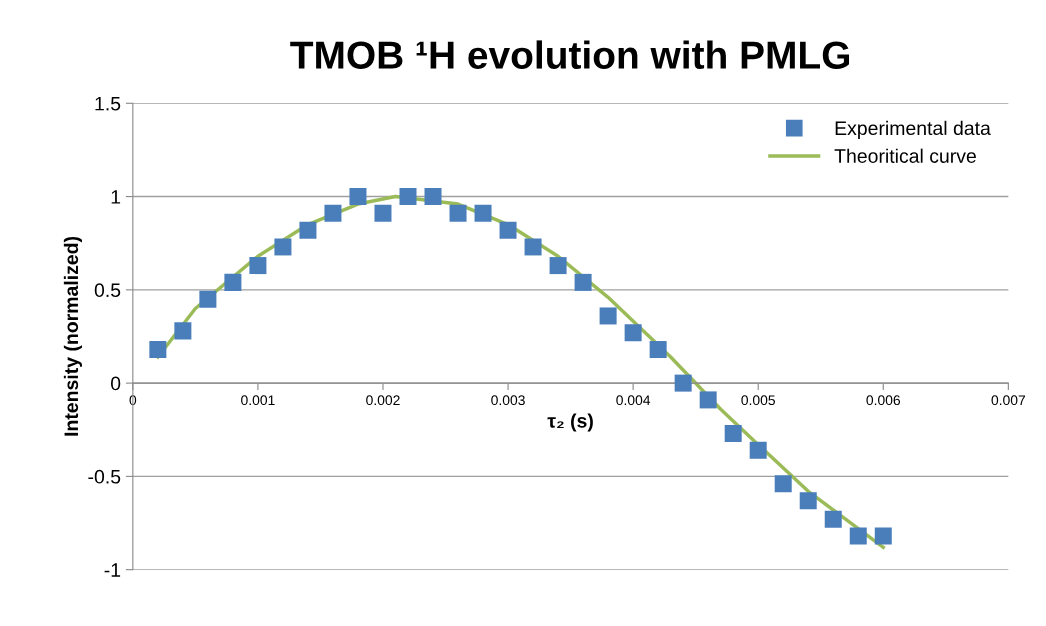  What do you see at coordinates (570, 54) in the screenshot?
I see `chart-title: TMOB ¹H evolution with PMLG` at bounding box center [570, 54].